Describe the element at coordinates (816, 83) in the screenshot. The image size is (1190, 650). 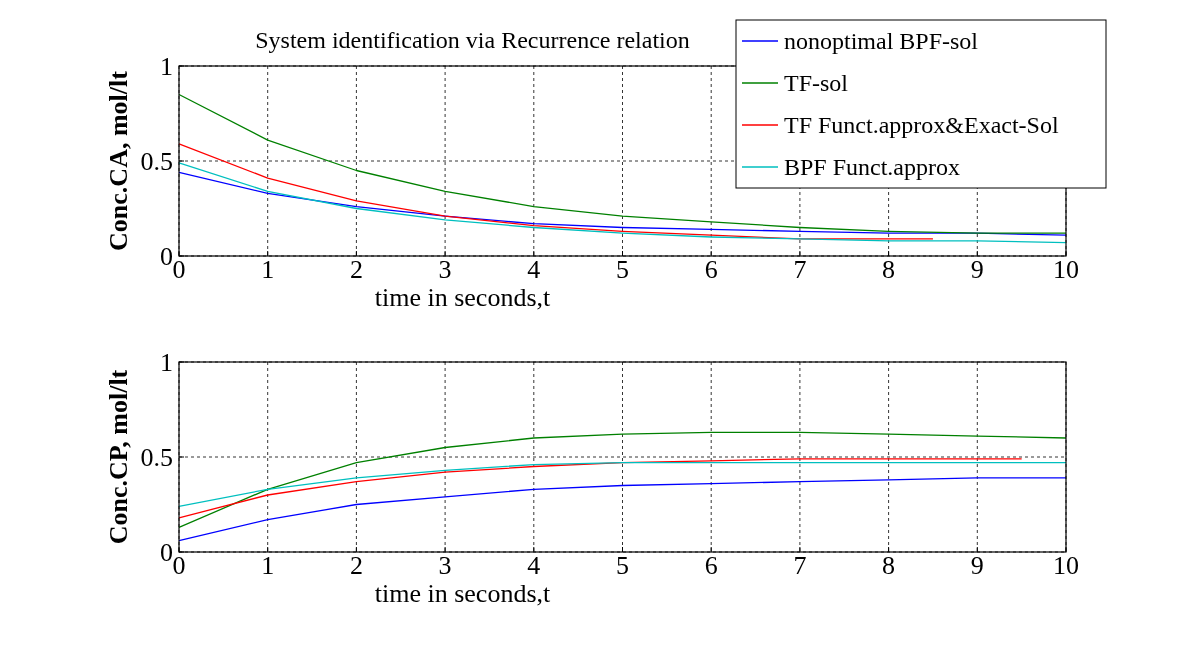
I see `legend-label: TF-sol` at that location.